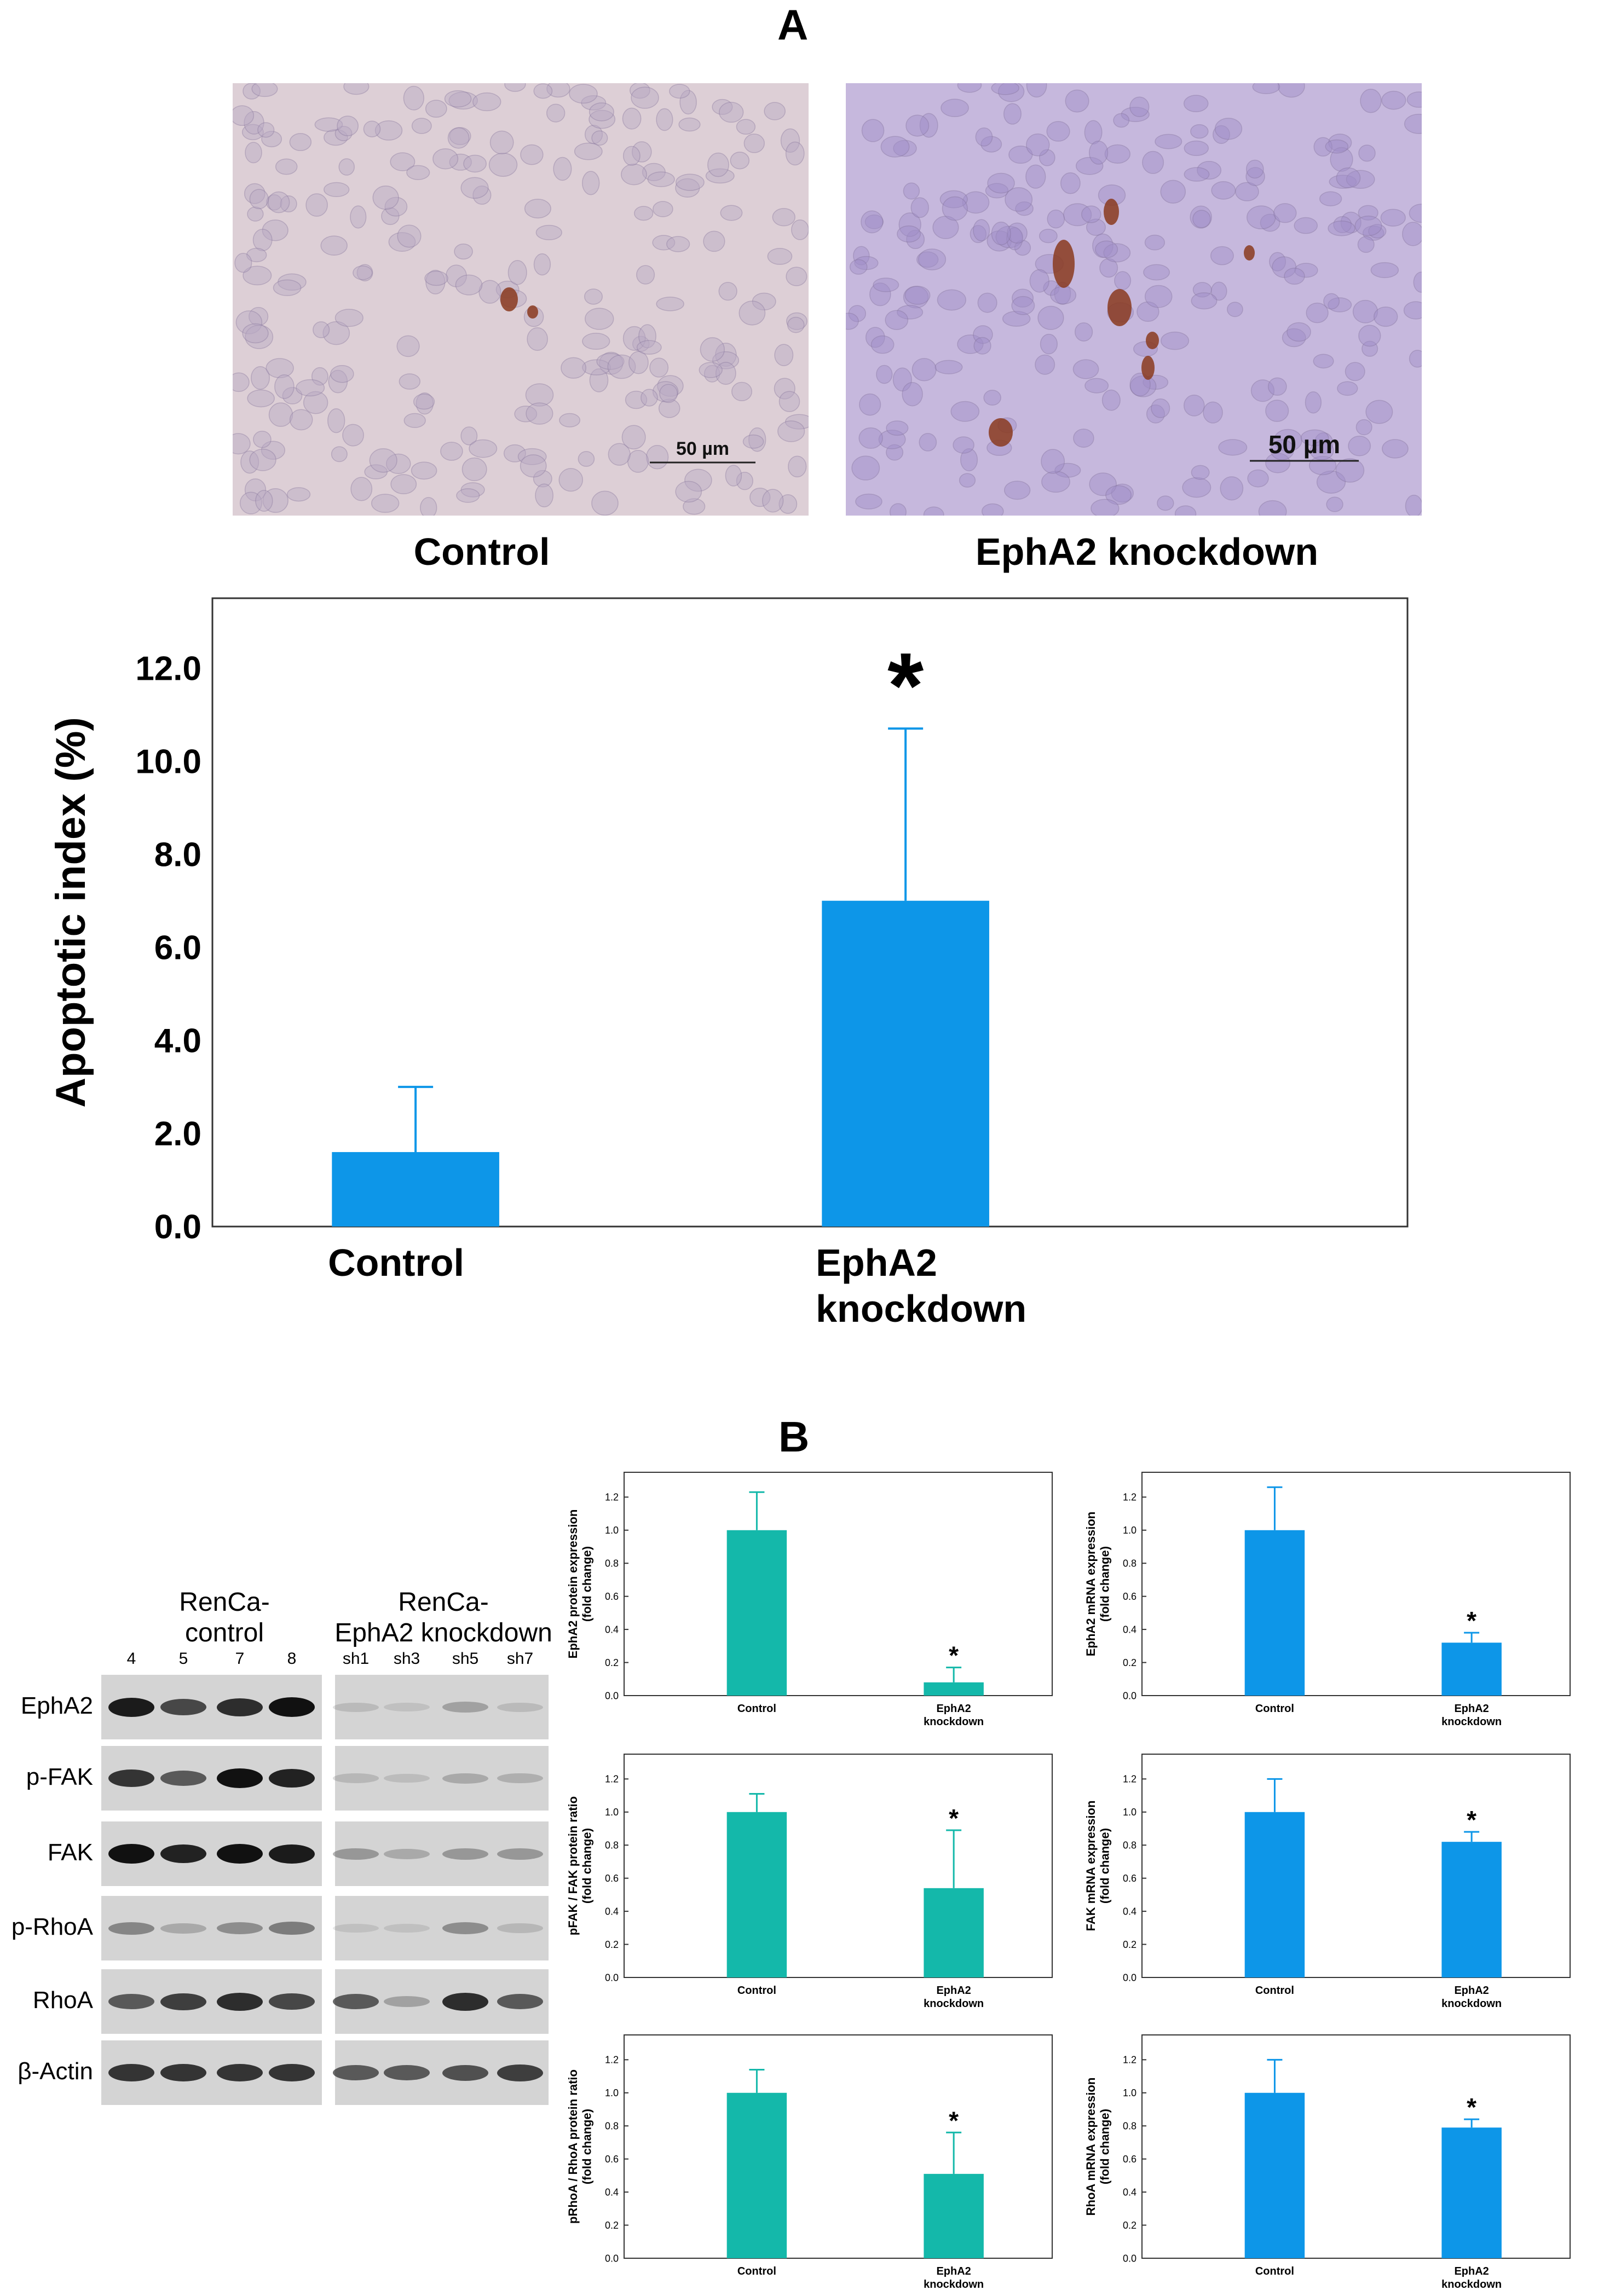 Image resolution: width=1598 pixels, height=2296 pixels. Describe the element at coordinates (56, 1705) in the screenshot. I see `blot-row-label: EphA2` at that location.